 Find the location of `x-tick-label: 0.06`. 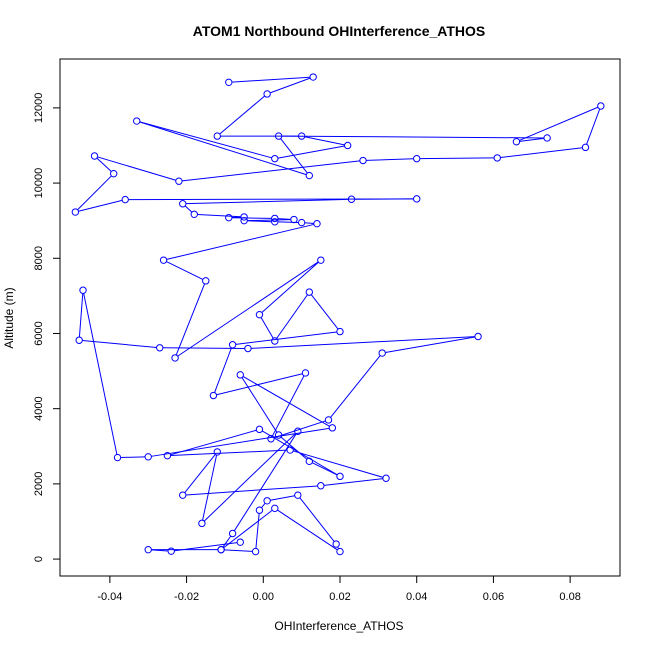

x-tick-label: 0.06 is located at coordinates (493, 597).